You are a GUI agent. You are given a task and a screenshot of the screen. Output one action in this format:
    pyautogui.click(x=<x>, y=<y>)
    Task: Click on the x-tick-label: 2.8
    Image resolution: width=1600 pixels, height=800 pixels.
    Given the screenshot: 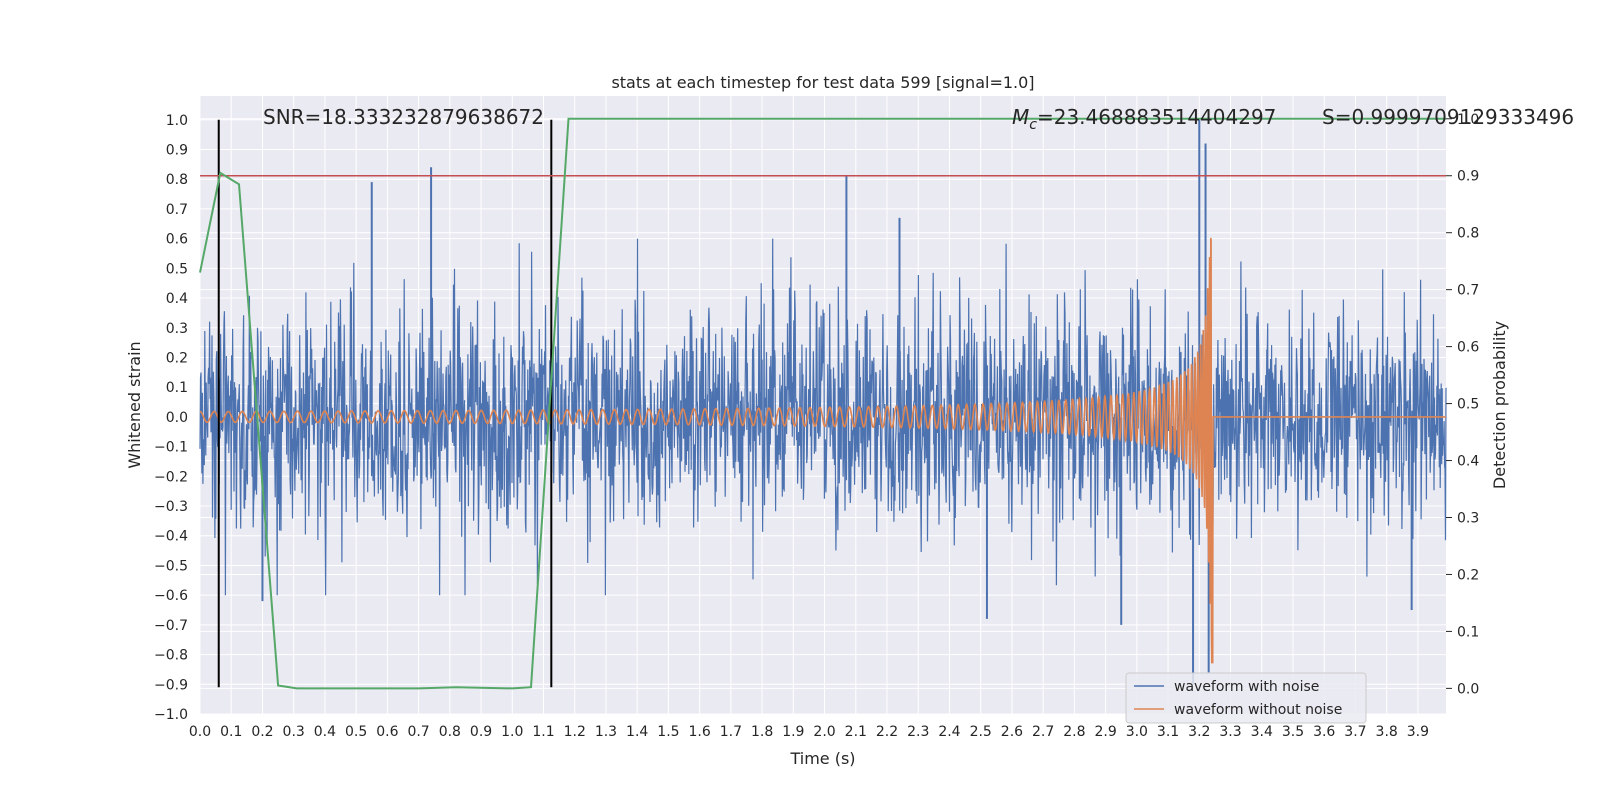 What is the action you would take?
    pyautogui.click(x=1074, y=732)
    